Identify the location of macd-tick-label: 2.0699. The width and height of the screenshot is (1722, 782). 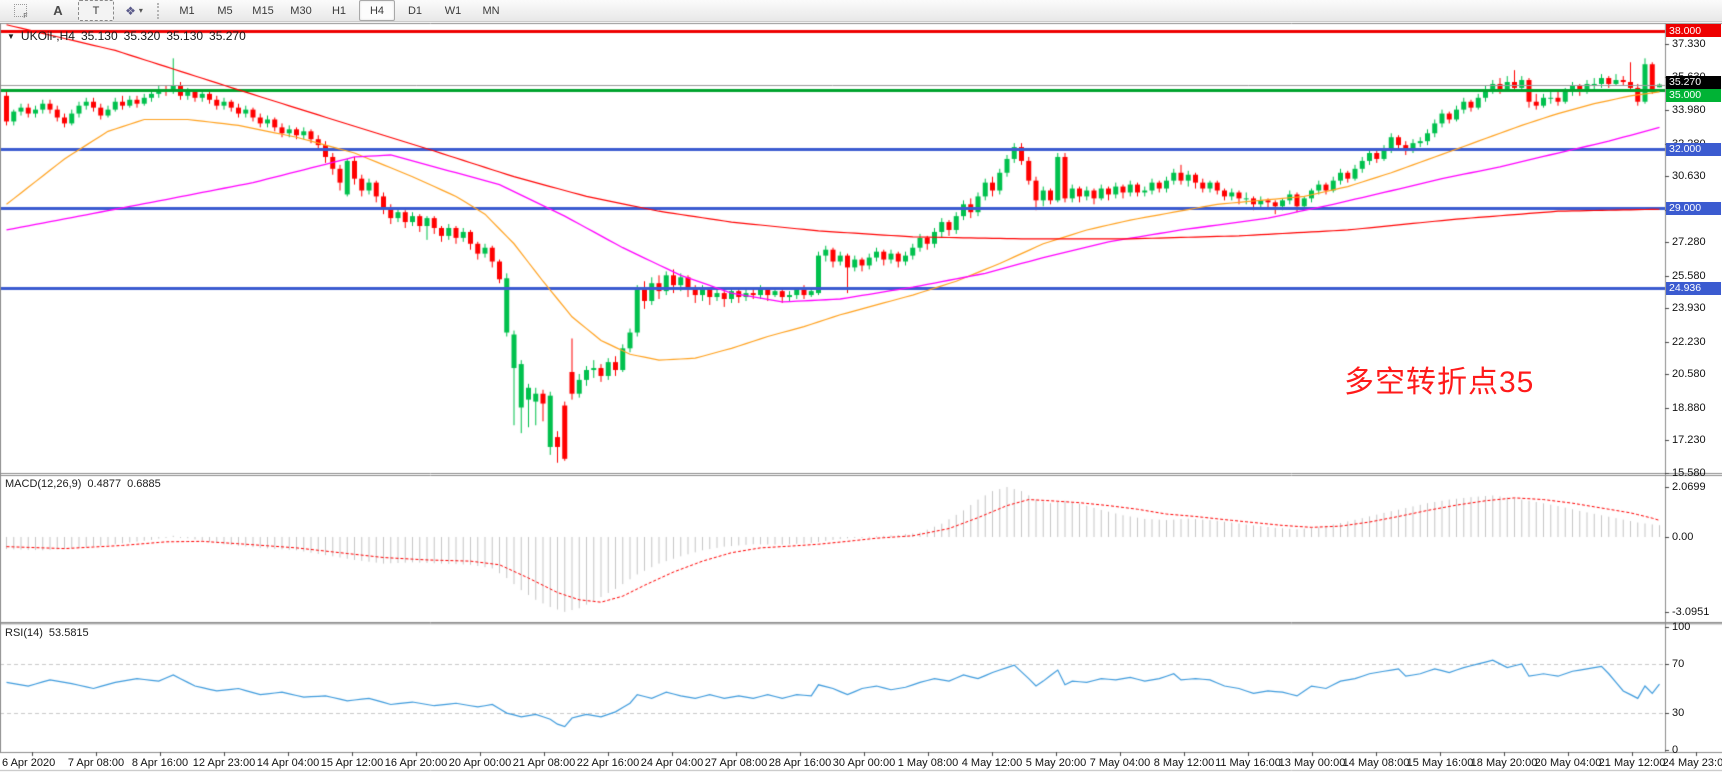
(1689, 487).